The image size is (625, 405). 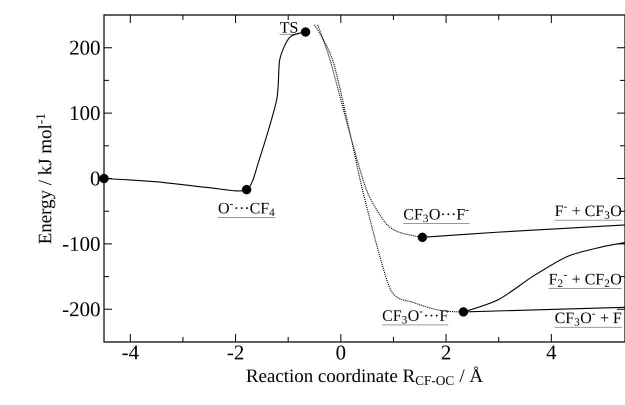 What do you see at coordinates (588, 212) in the screenshot?
I see `annotation: F$^{-}$ + CF$_{3}$O` at bounding box center [588, 212].